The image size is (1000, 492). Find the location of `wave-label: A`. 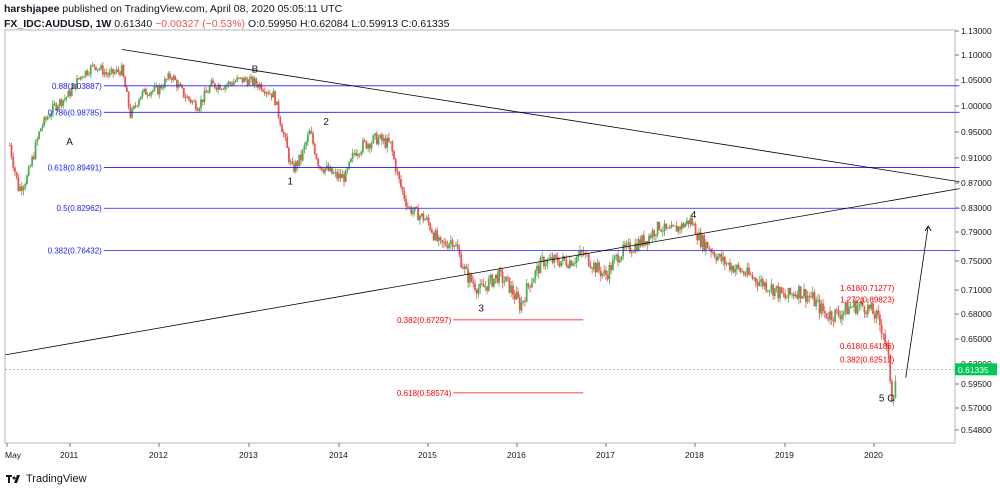

wave-label: A is located at coordinates (69, 142).